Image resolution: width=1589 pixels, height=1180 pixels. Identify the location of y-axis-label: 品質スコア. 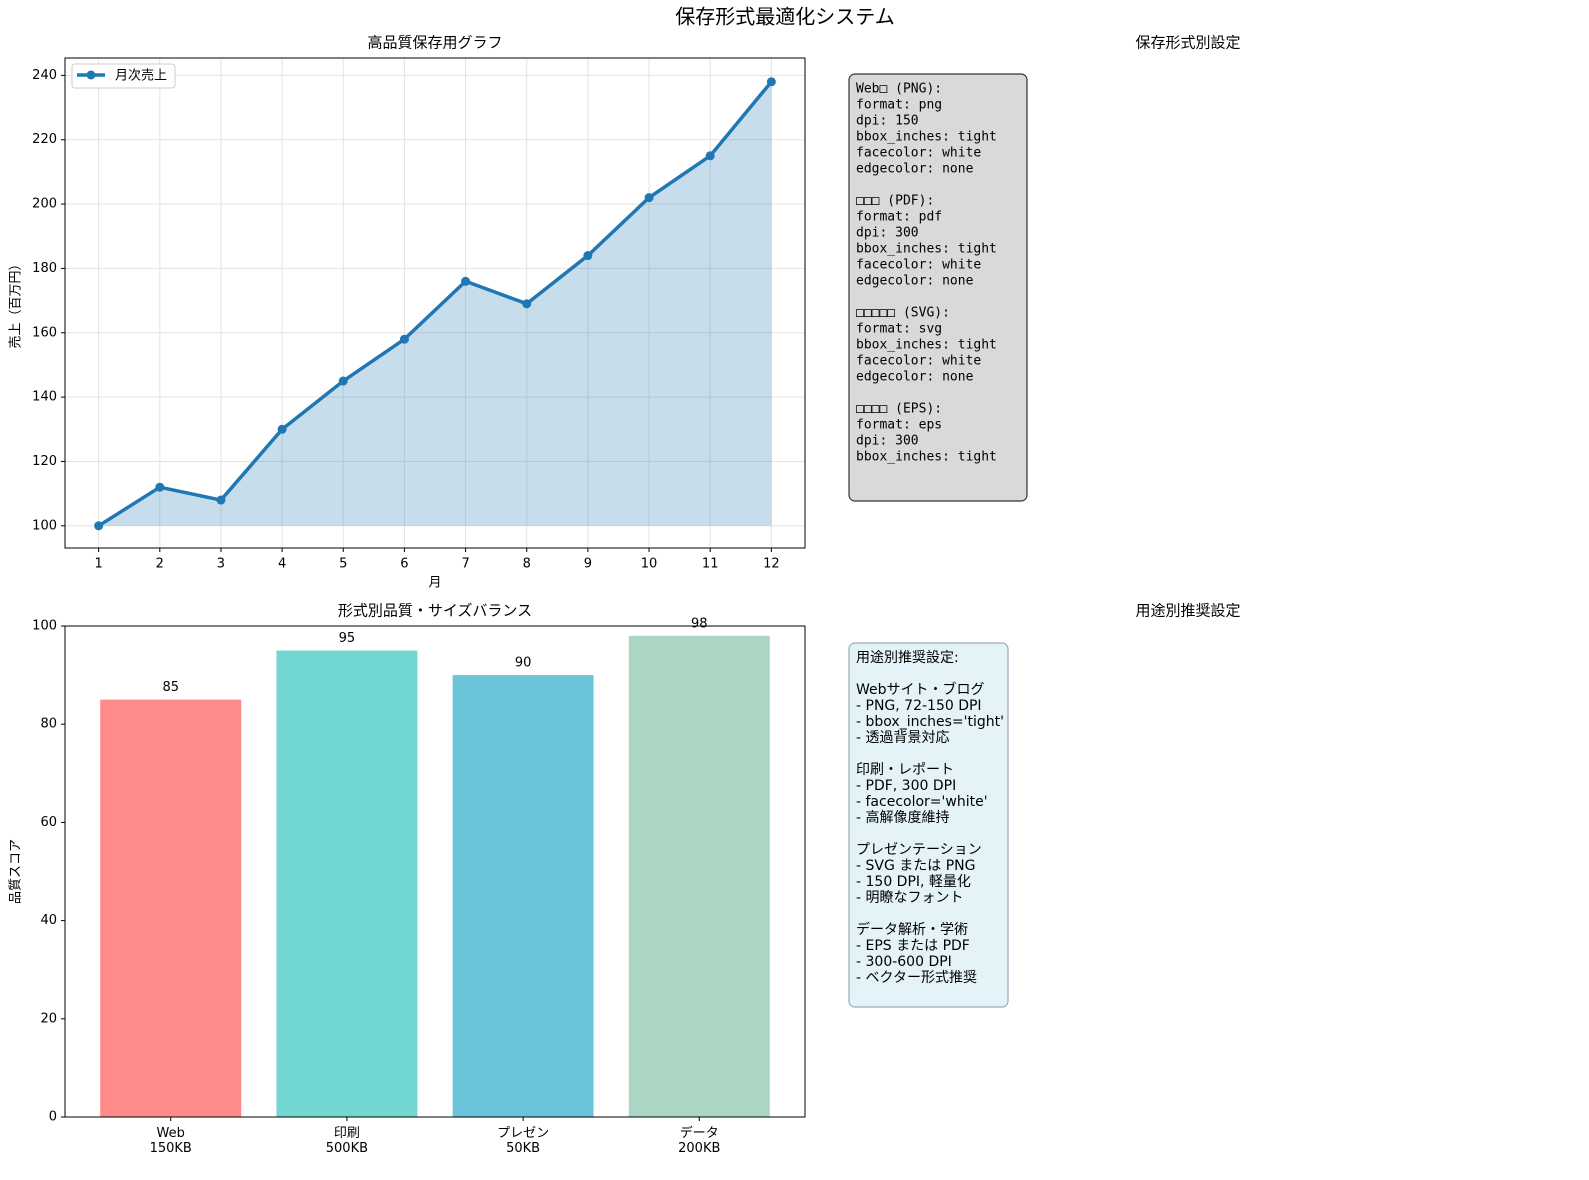
(16, 871).